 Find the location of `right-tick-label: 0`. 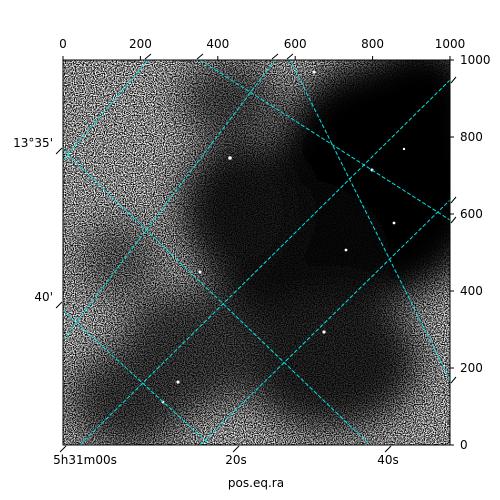

right-tick-label: 0 is located at coordinates (464, 445).